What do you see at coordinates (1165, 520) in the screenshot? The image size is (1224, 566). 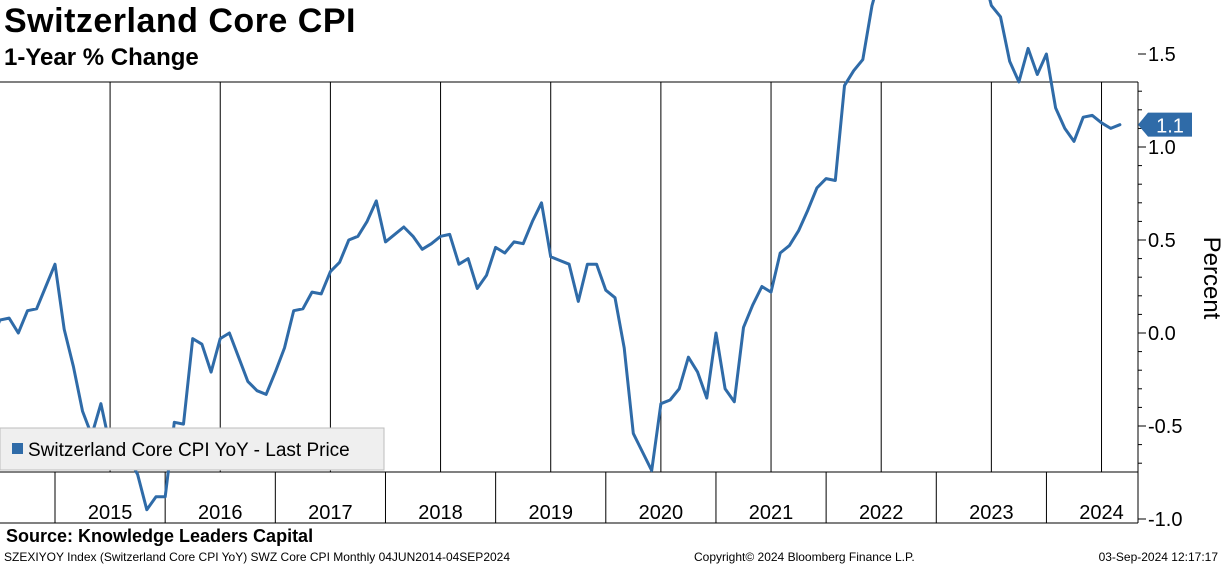 I see `y-tick-label: -1.0` at bounding box center [1165, 520].